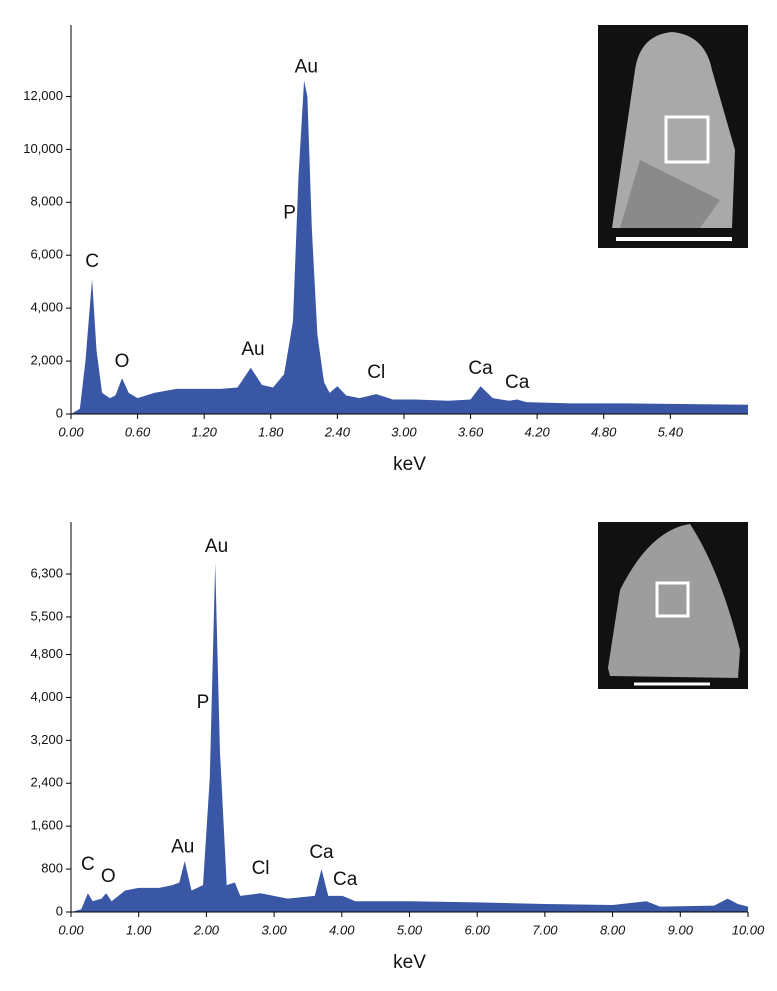  Describe the element at coordinates (46, 739) in the screenshot. I see `y-tick-label: 3,200` at that location.